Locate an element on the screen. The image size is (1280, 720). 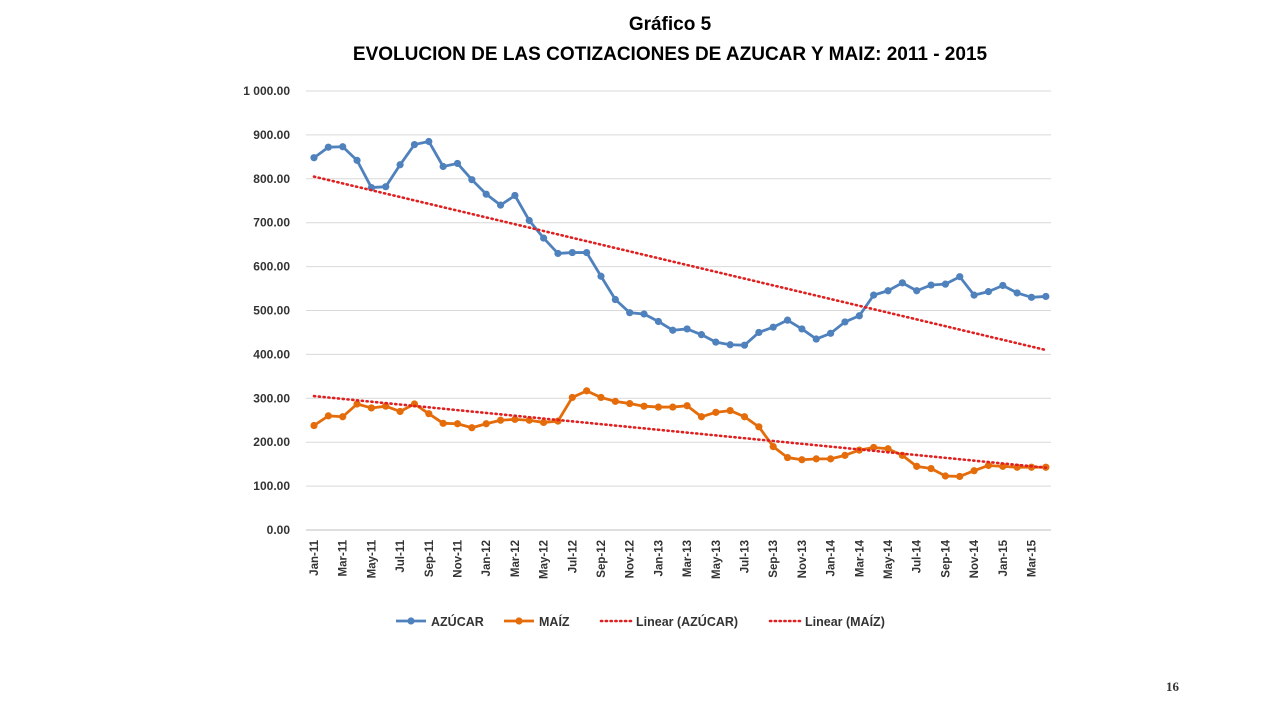
x-tick-label: Mar-12 is located at coordinates (516, 558).